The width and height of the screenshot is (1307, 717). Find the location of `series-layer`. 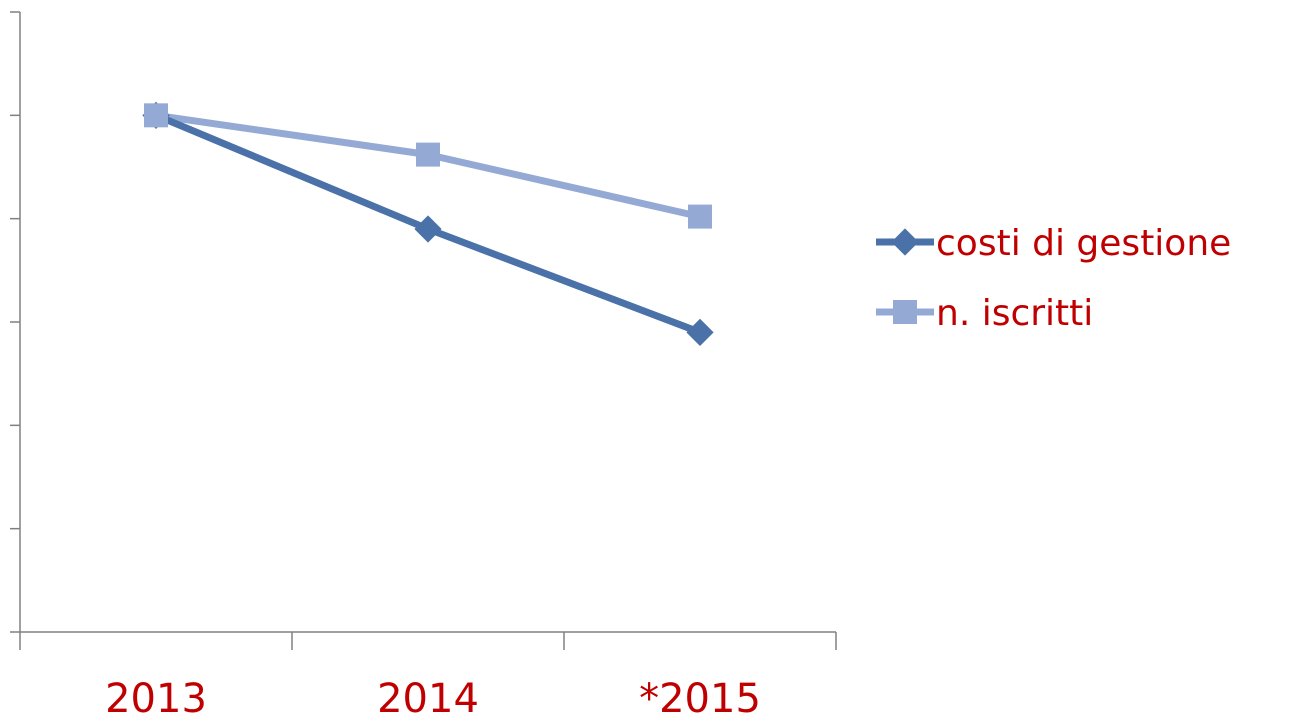

series-layer is located at coordinates (428, 223).